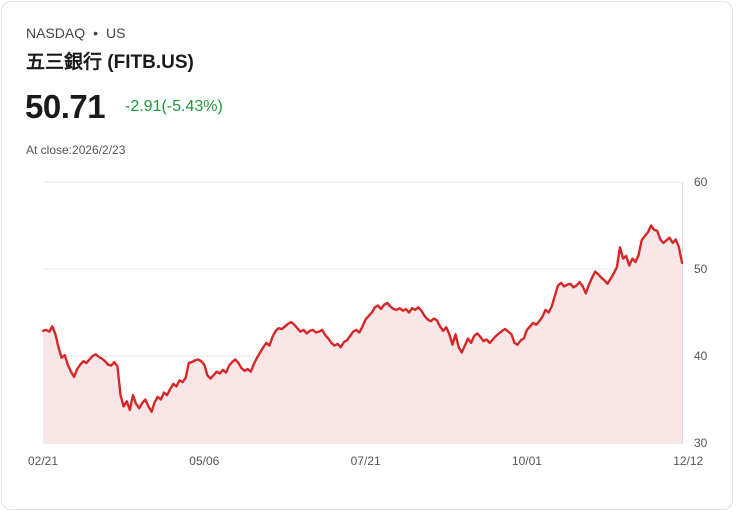  I want to click on price-change: -2.91(-5.43%), so click(174, 106).